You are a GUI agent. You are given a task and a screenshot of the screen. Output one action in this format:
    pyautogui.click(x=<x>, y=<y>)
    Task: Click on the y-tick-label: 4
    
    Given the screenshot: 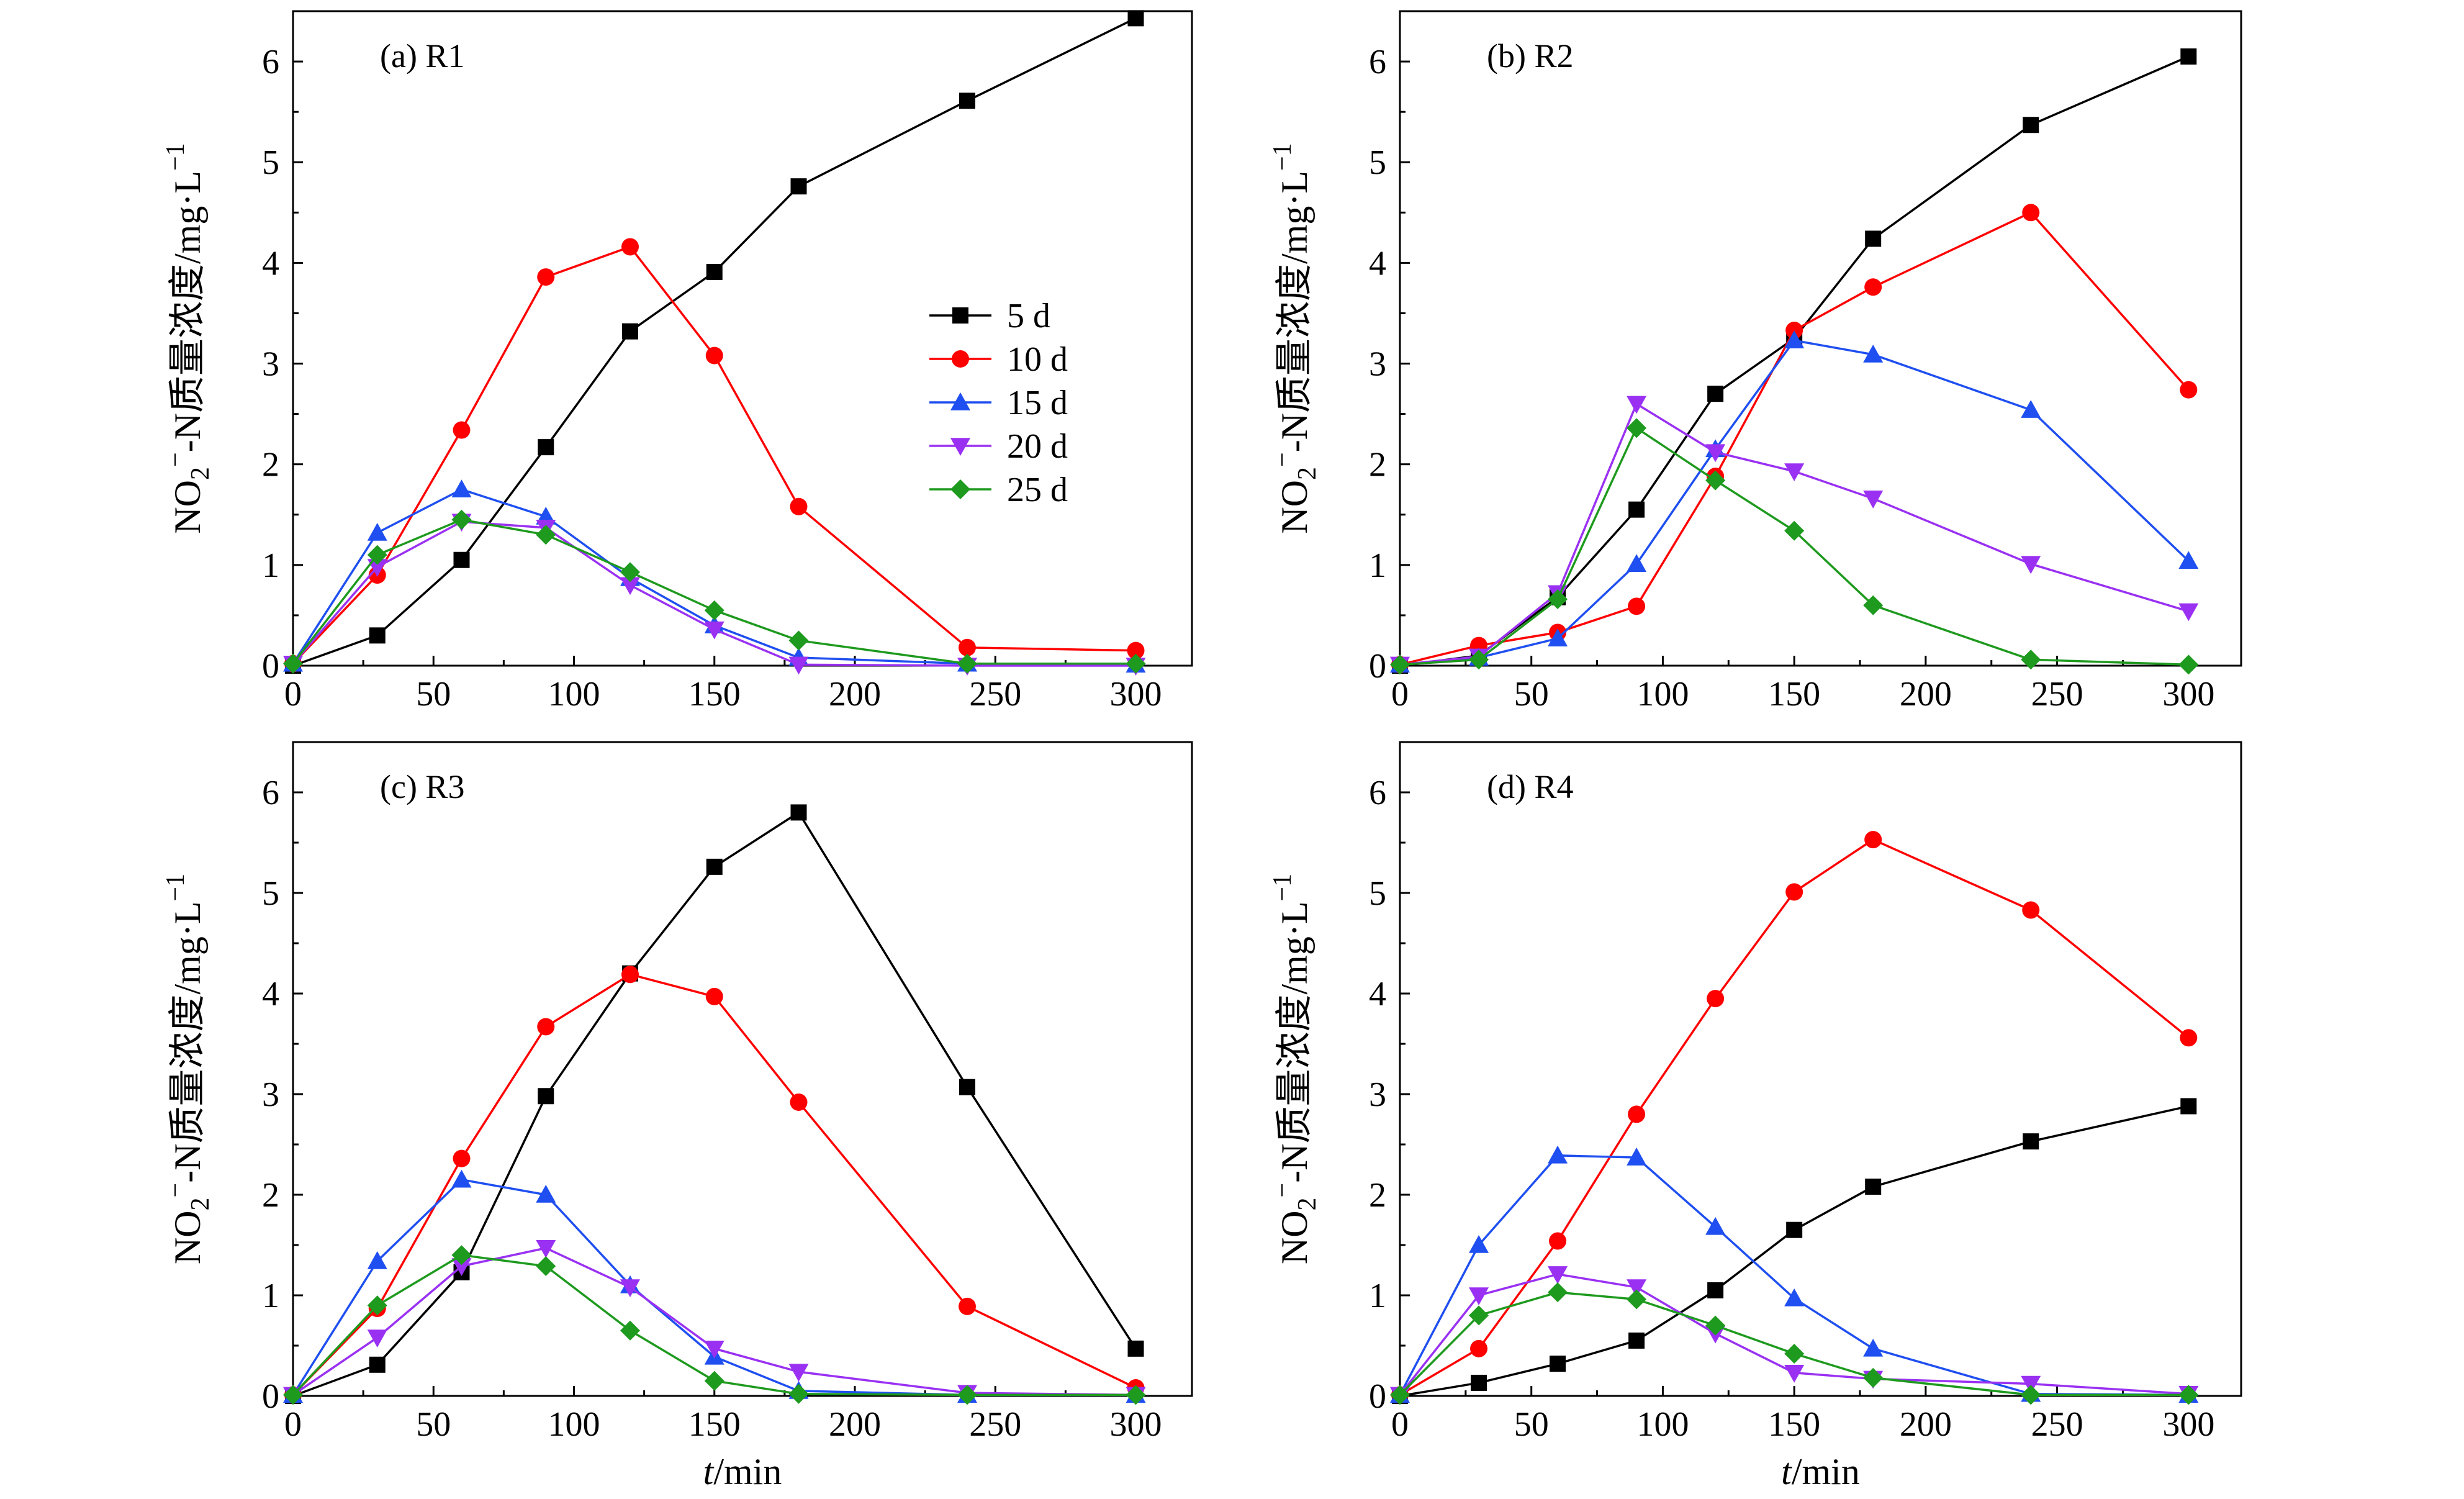 What is the action you would take?
    pyautogui.click(x=270, y=263)
    